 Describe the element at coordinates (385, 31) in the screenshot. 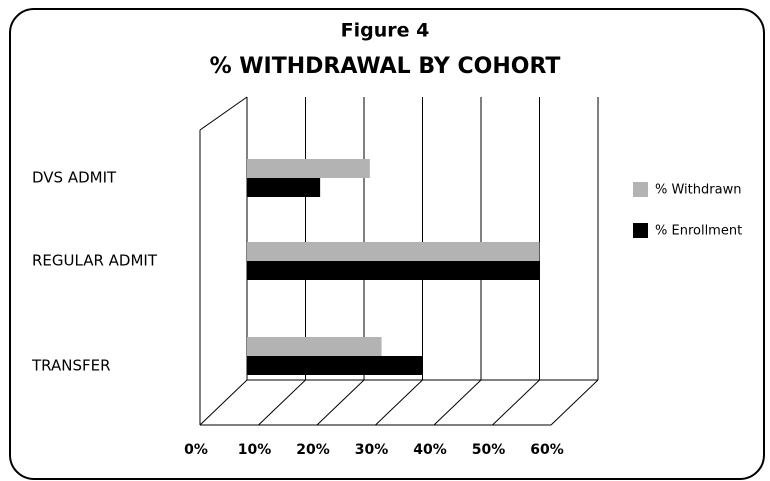

I see `chart-title: Figure 4` at that location.